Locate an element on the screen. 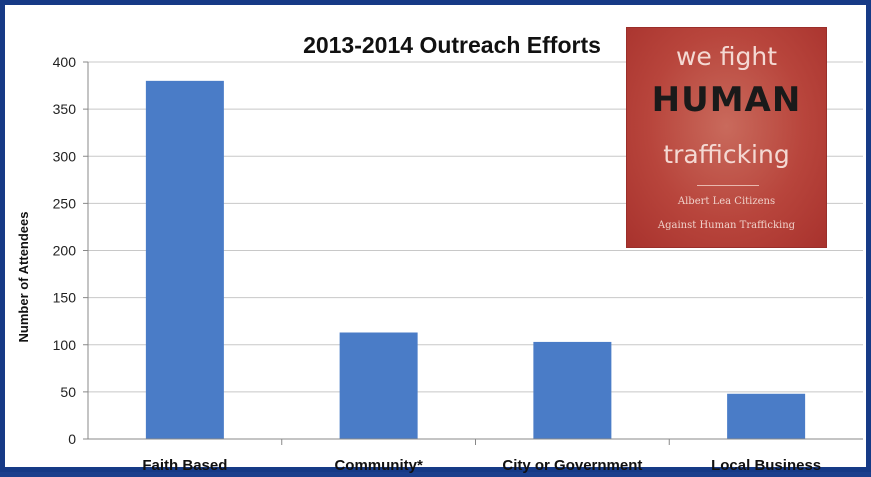 This screenshot has height=477, width=871. y-axis-label: Number of Attendees is located at coordinates (23, 277).